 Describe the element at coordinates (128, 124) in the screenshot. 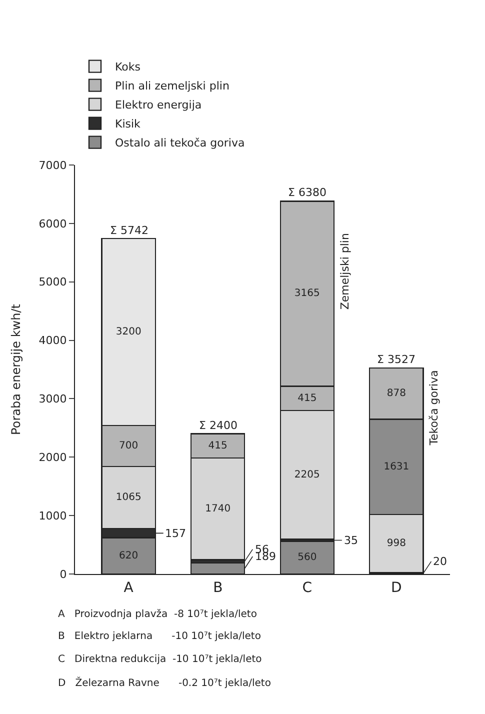

I see `legend-label: Kisik` at that location.